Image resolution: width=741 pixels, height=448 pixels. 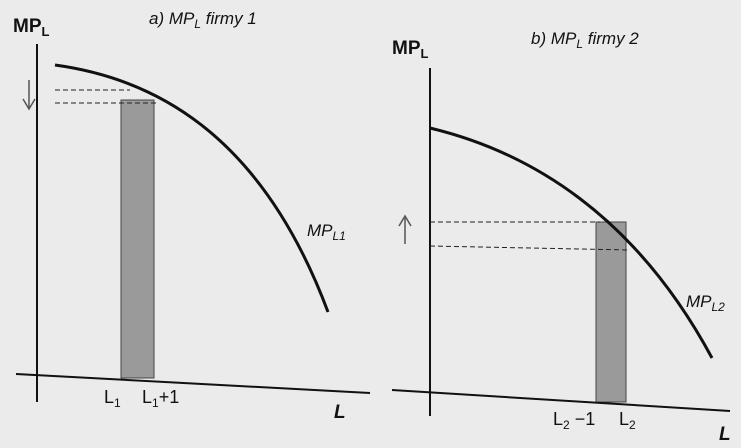 What do you see at coordinates (561, 400) in the screenshot?
I see `panel-b-x-axis` at bounding box center [561, 400].